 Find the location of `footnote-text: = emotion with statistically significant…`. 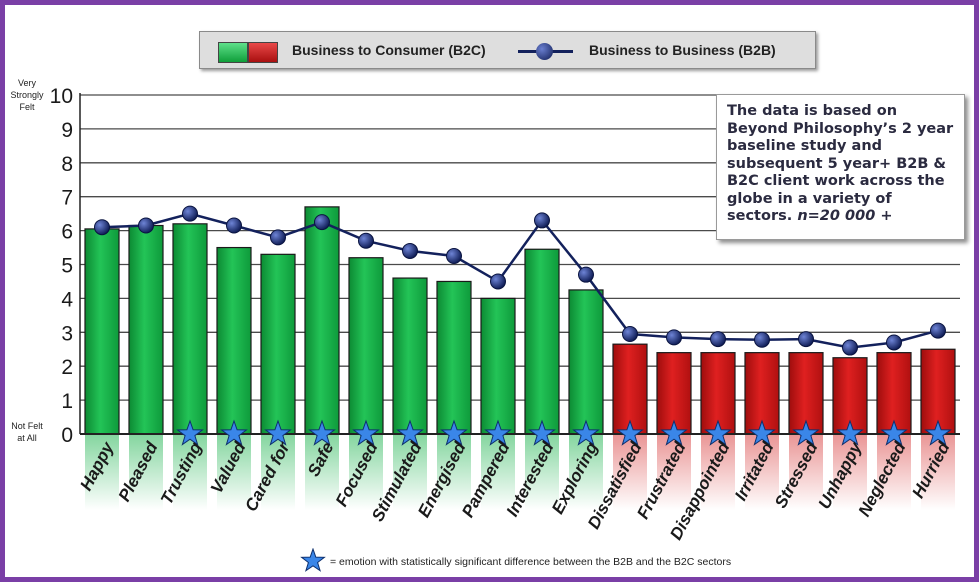

footnote-text: = emotion with statistically significant… is located at coordinates (531, 562).